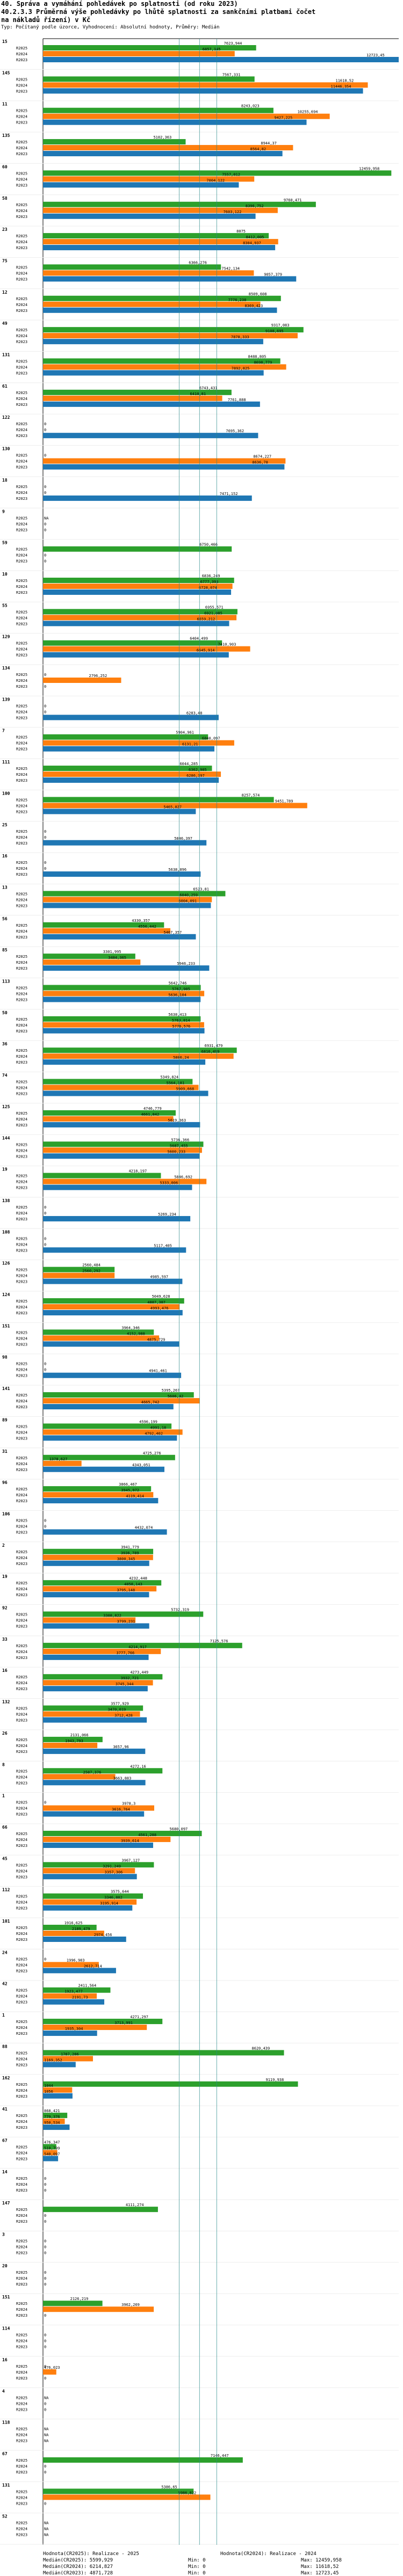 This screenshot has width=403, height=2576. I want to click on data-label: 6362,905, so click(198, 770).